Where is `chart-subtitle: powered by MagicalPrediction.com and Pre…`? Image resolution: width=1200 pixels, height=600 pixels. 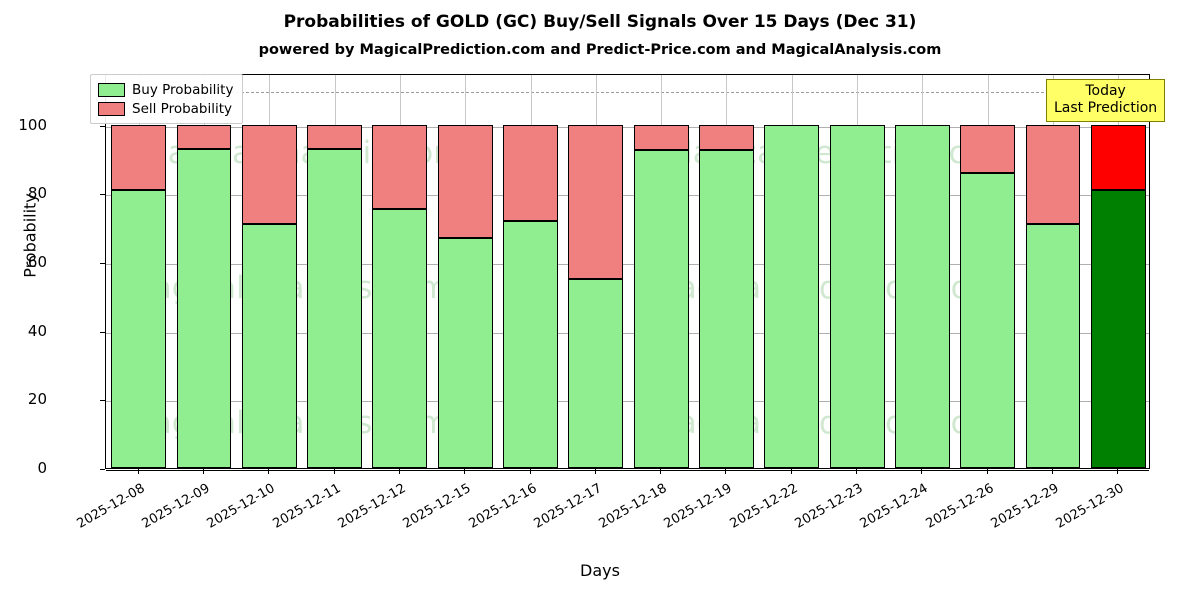 chart-subtitle: powered by MagicalPrediction.com and Pre… is located at coordinates (600, 50).